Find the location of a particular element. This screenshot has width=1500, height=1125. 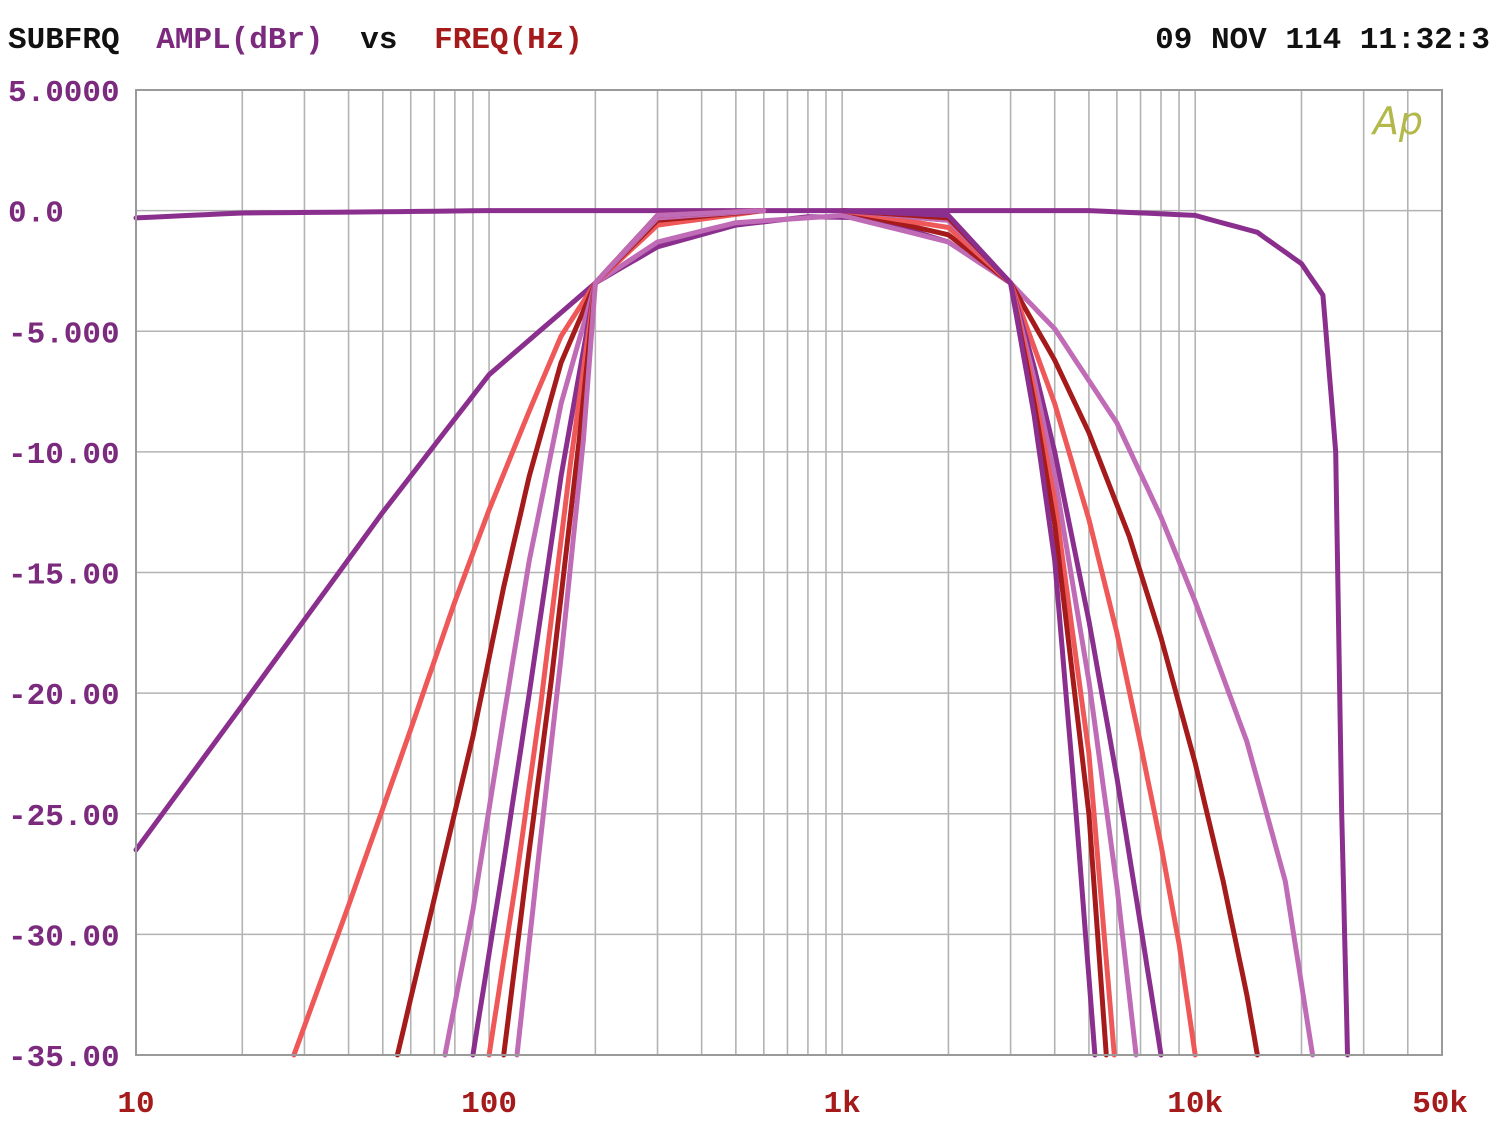

y-tick-label: -25.00 is located at coordinates (64, 817).